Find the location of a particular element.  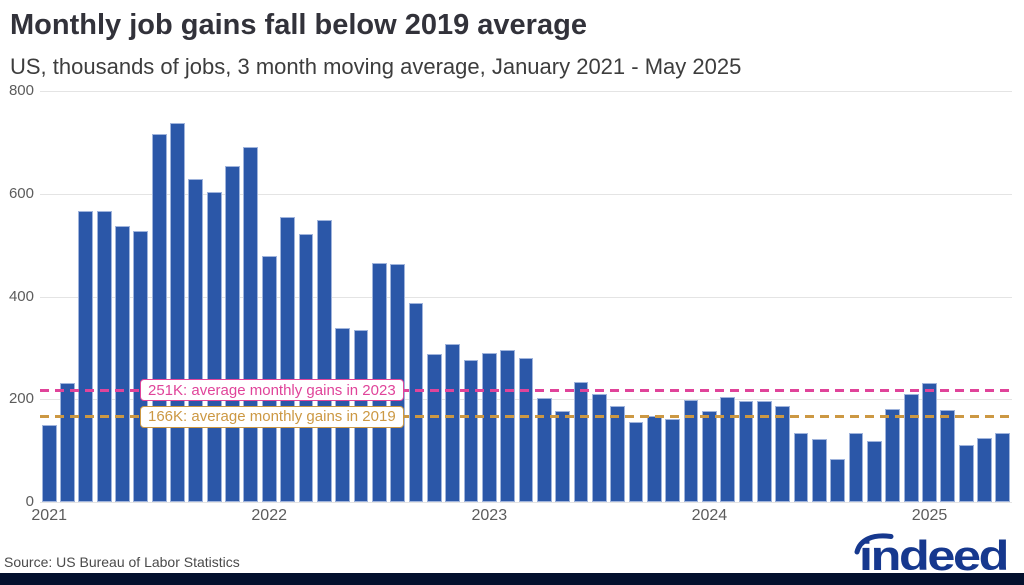

bar-jan-2024 is located at coordinates (709, 456).